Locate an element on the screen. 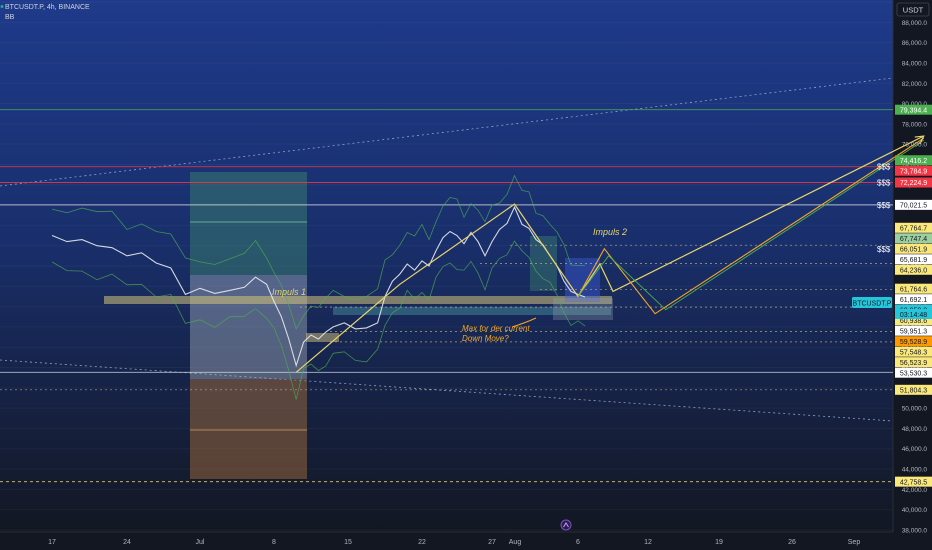 This screenshot has height=550, width=932. price-tick-label: 40,000.0 is located at coordinates (915, 510).